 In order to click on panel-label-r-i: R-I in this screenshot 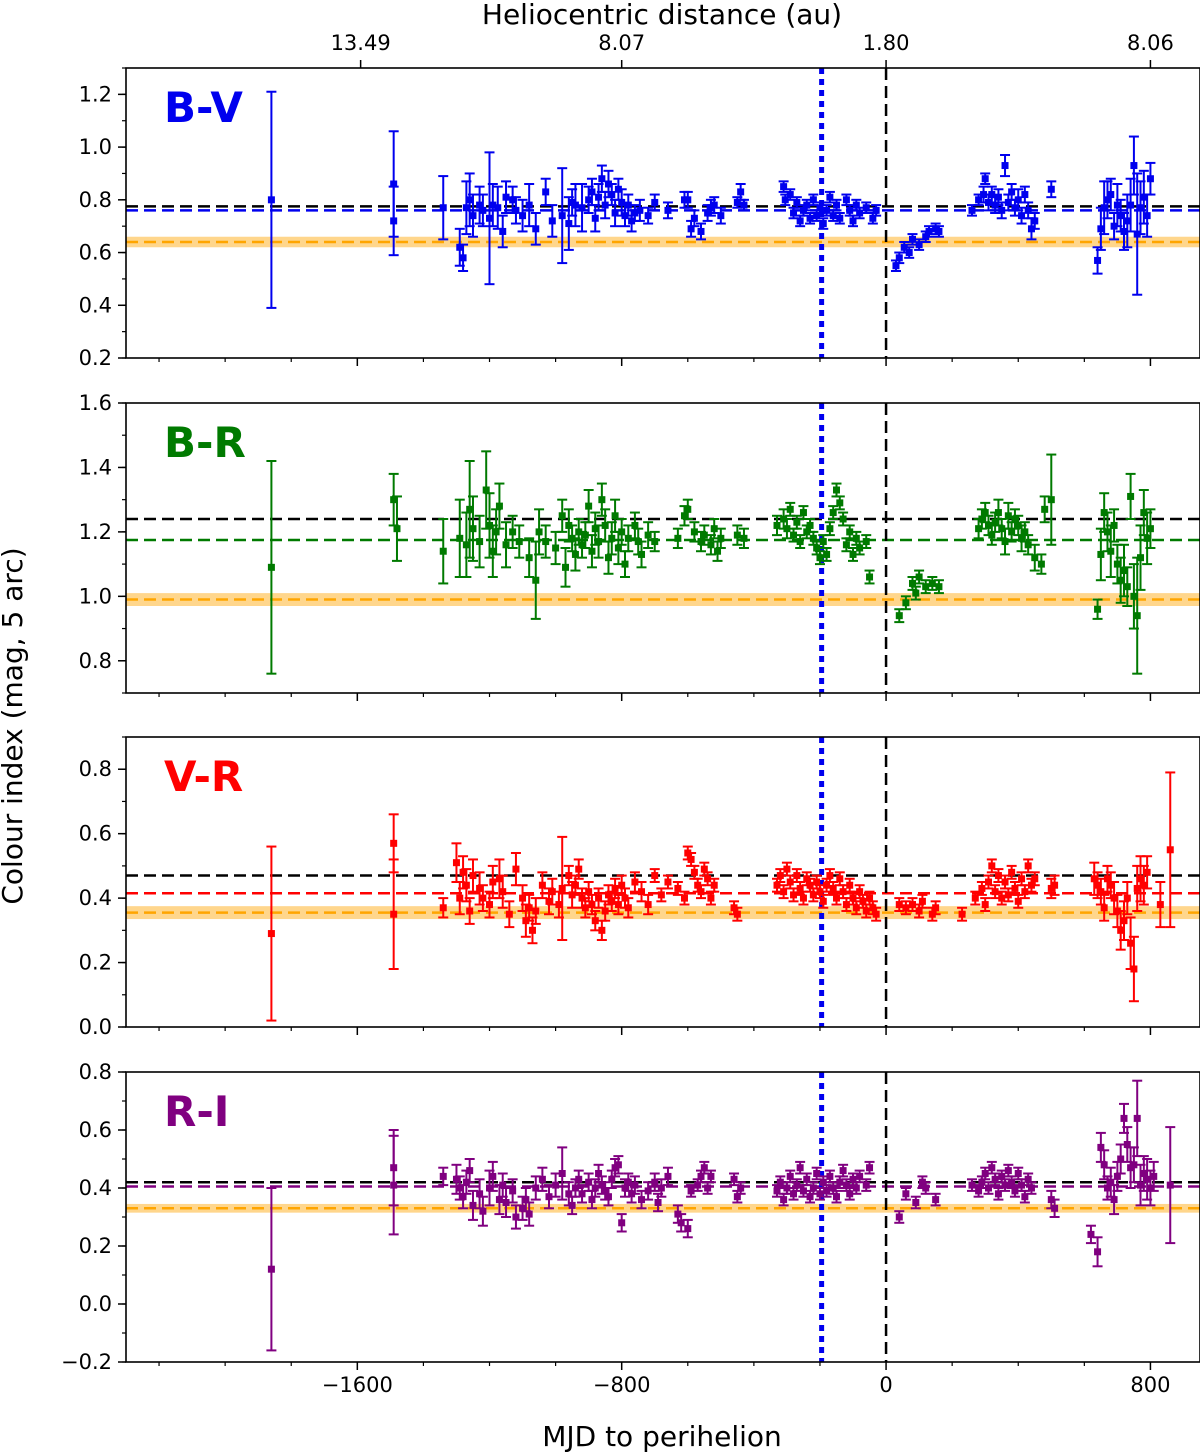, I will do `click(196, 1111)`.